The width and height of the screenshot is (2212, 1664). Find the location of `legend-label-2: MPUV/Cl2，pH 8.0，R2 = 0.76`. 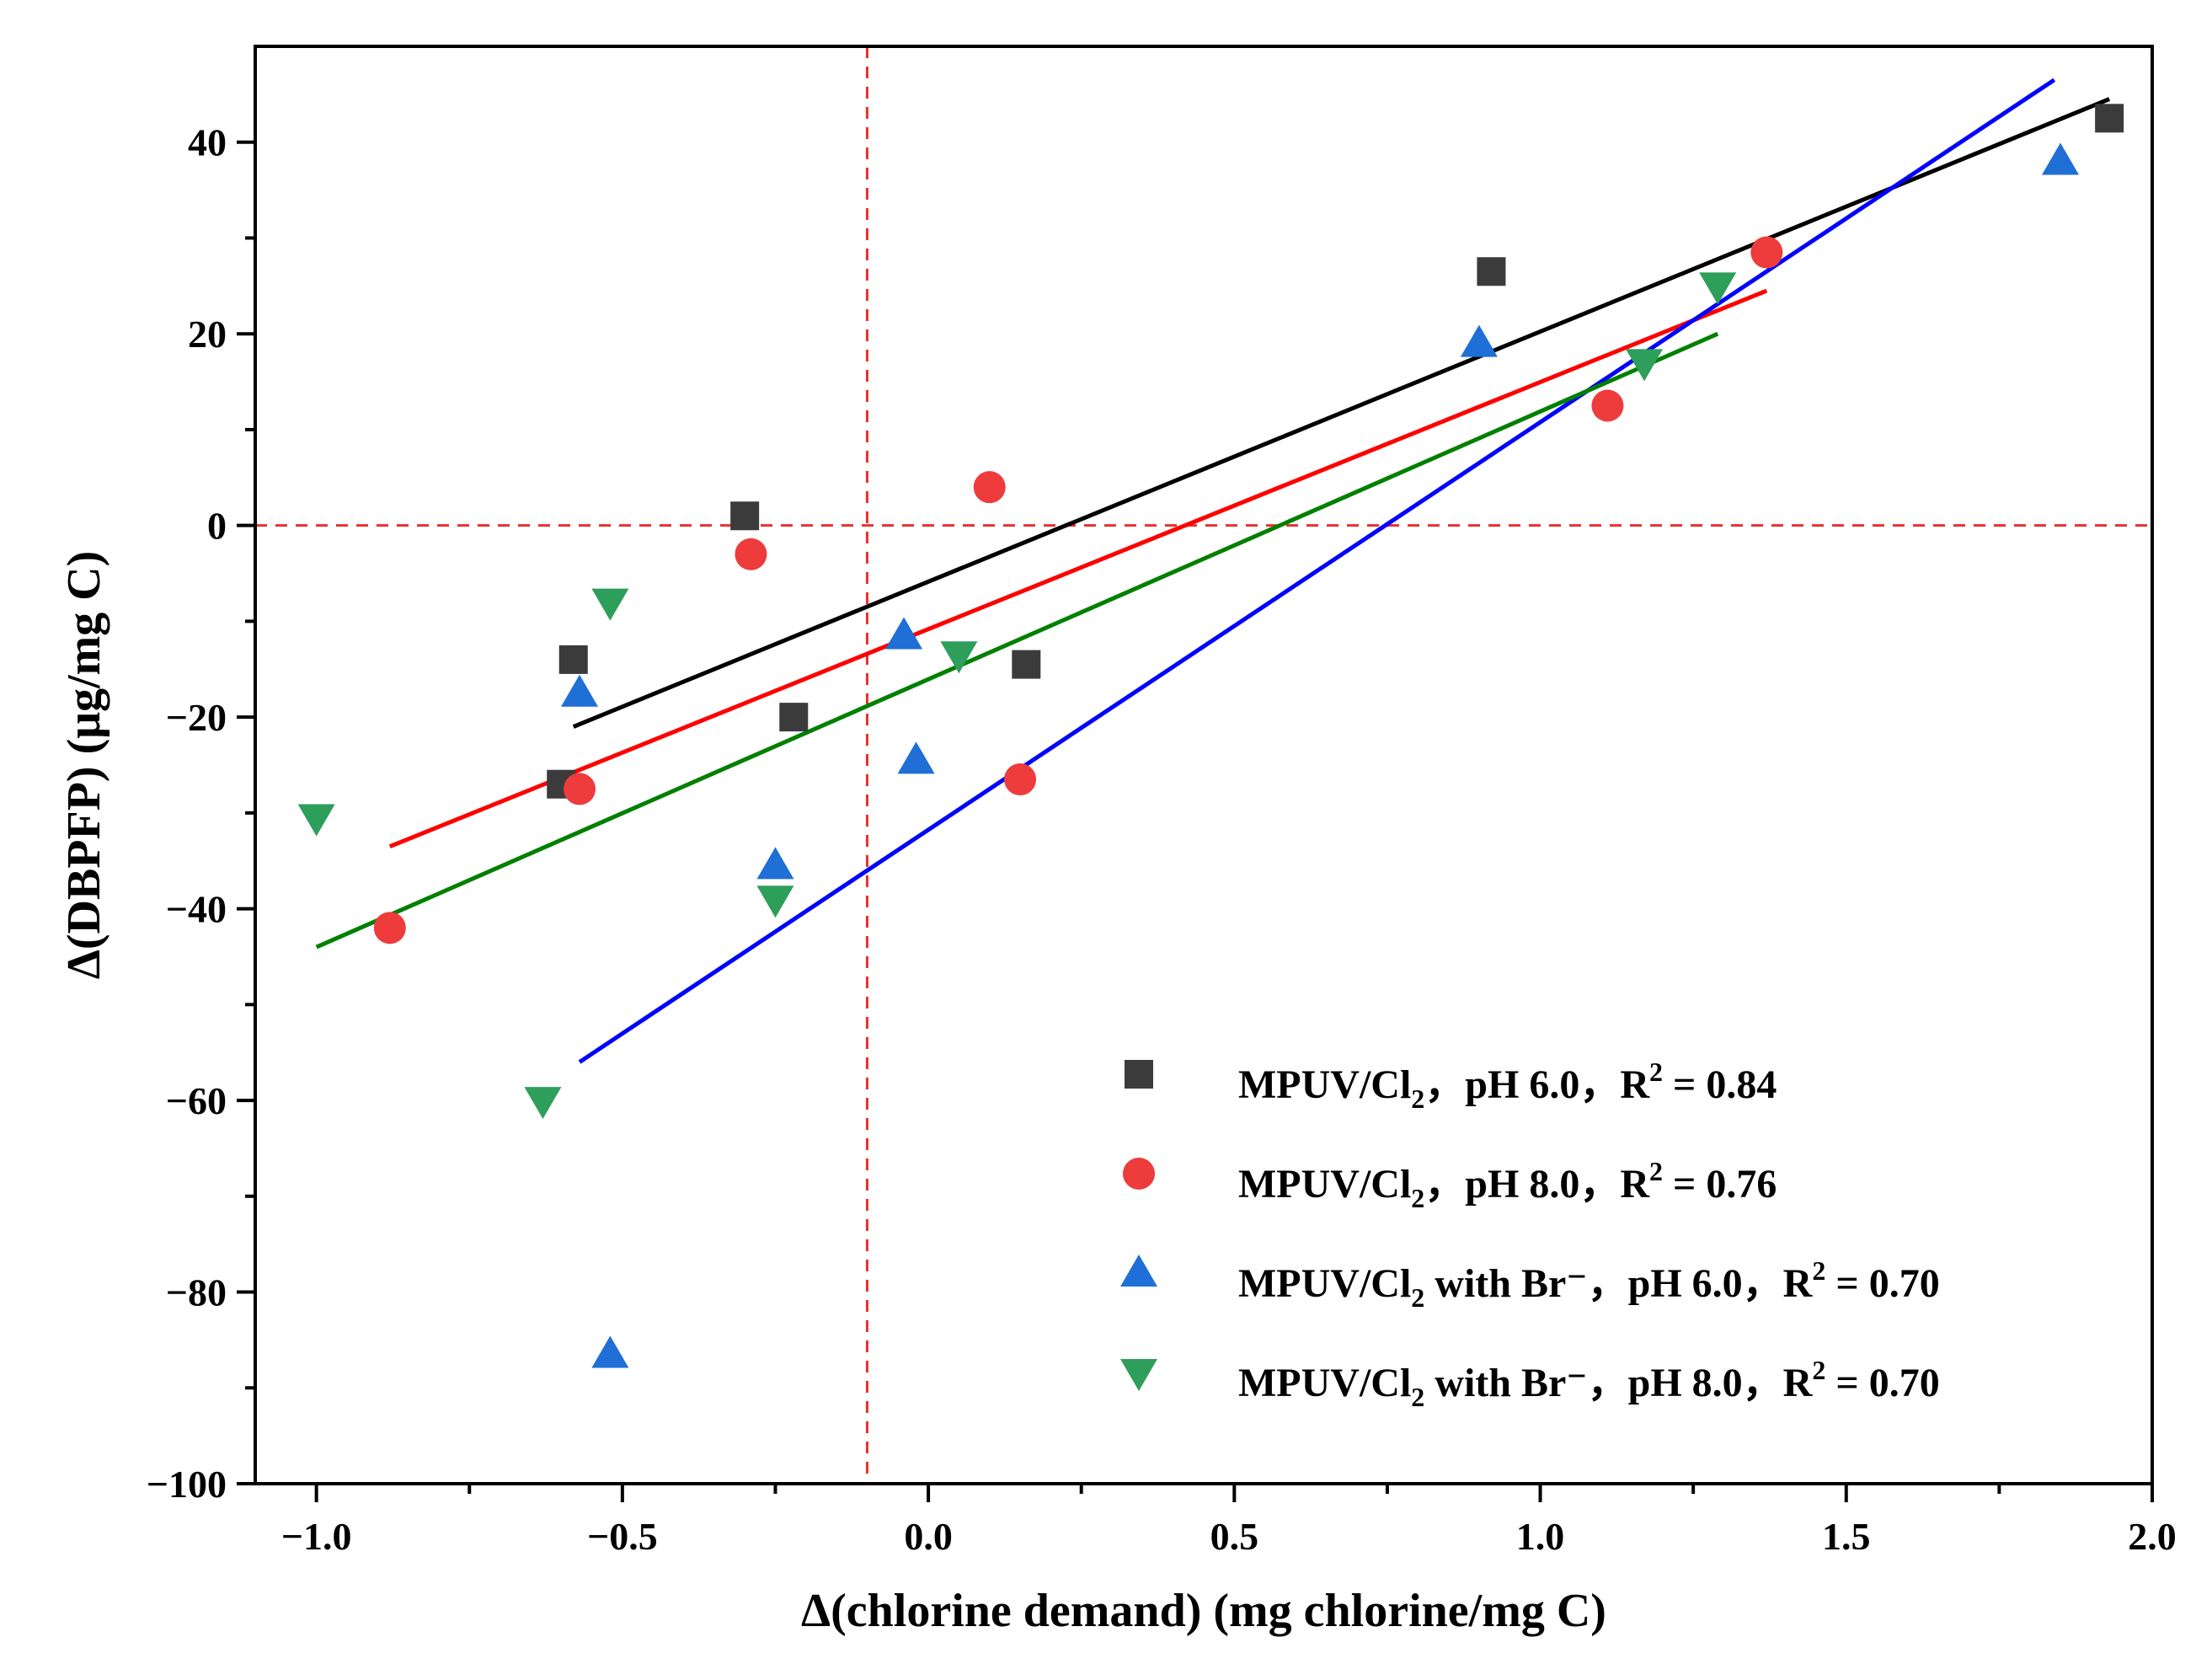

legend-label-2: MPUV/Cl2，pH 8.0，R2 = 0.76 is located at coordinates (1507, 1184).